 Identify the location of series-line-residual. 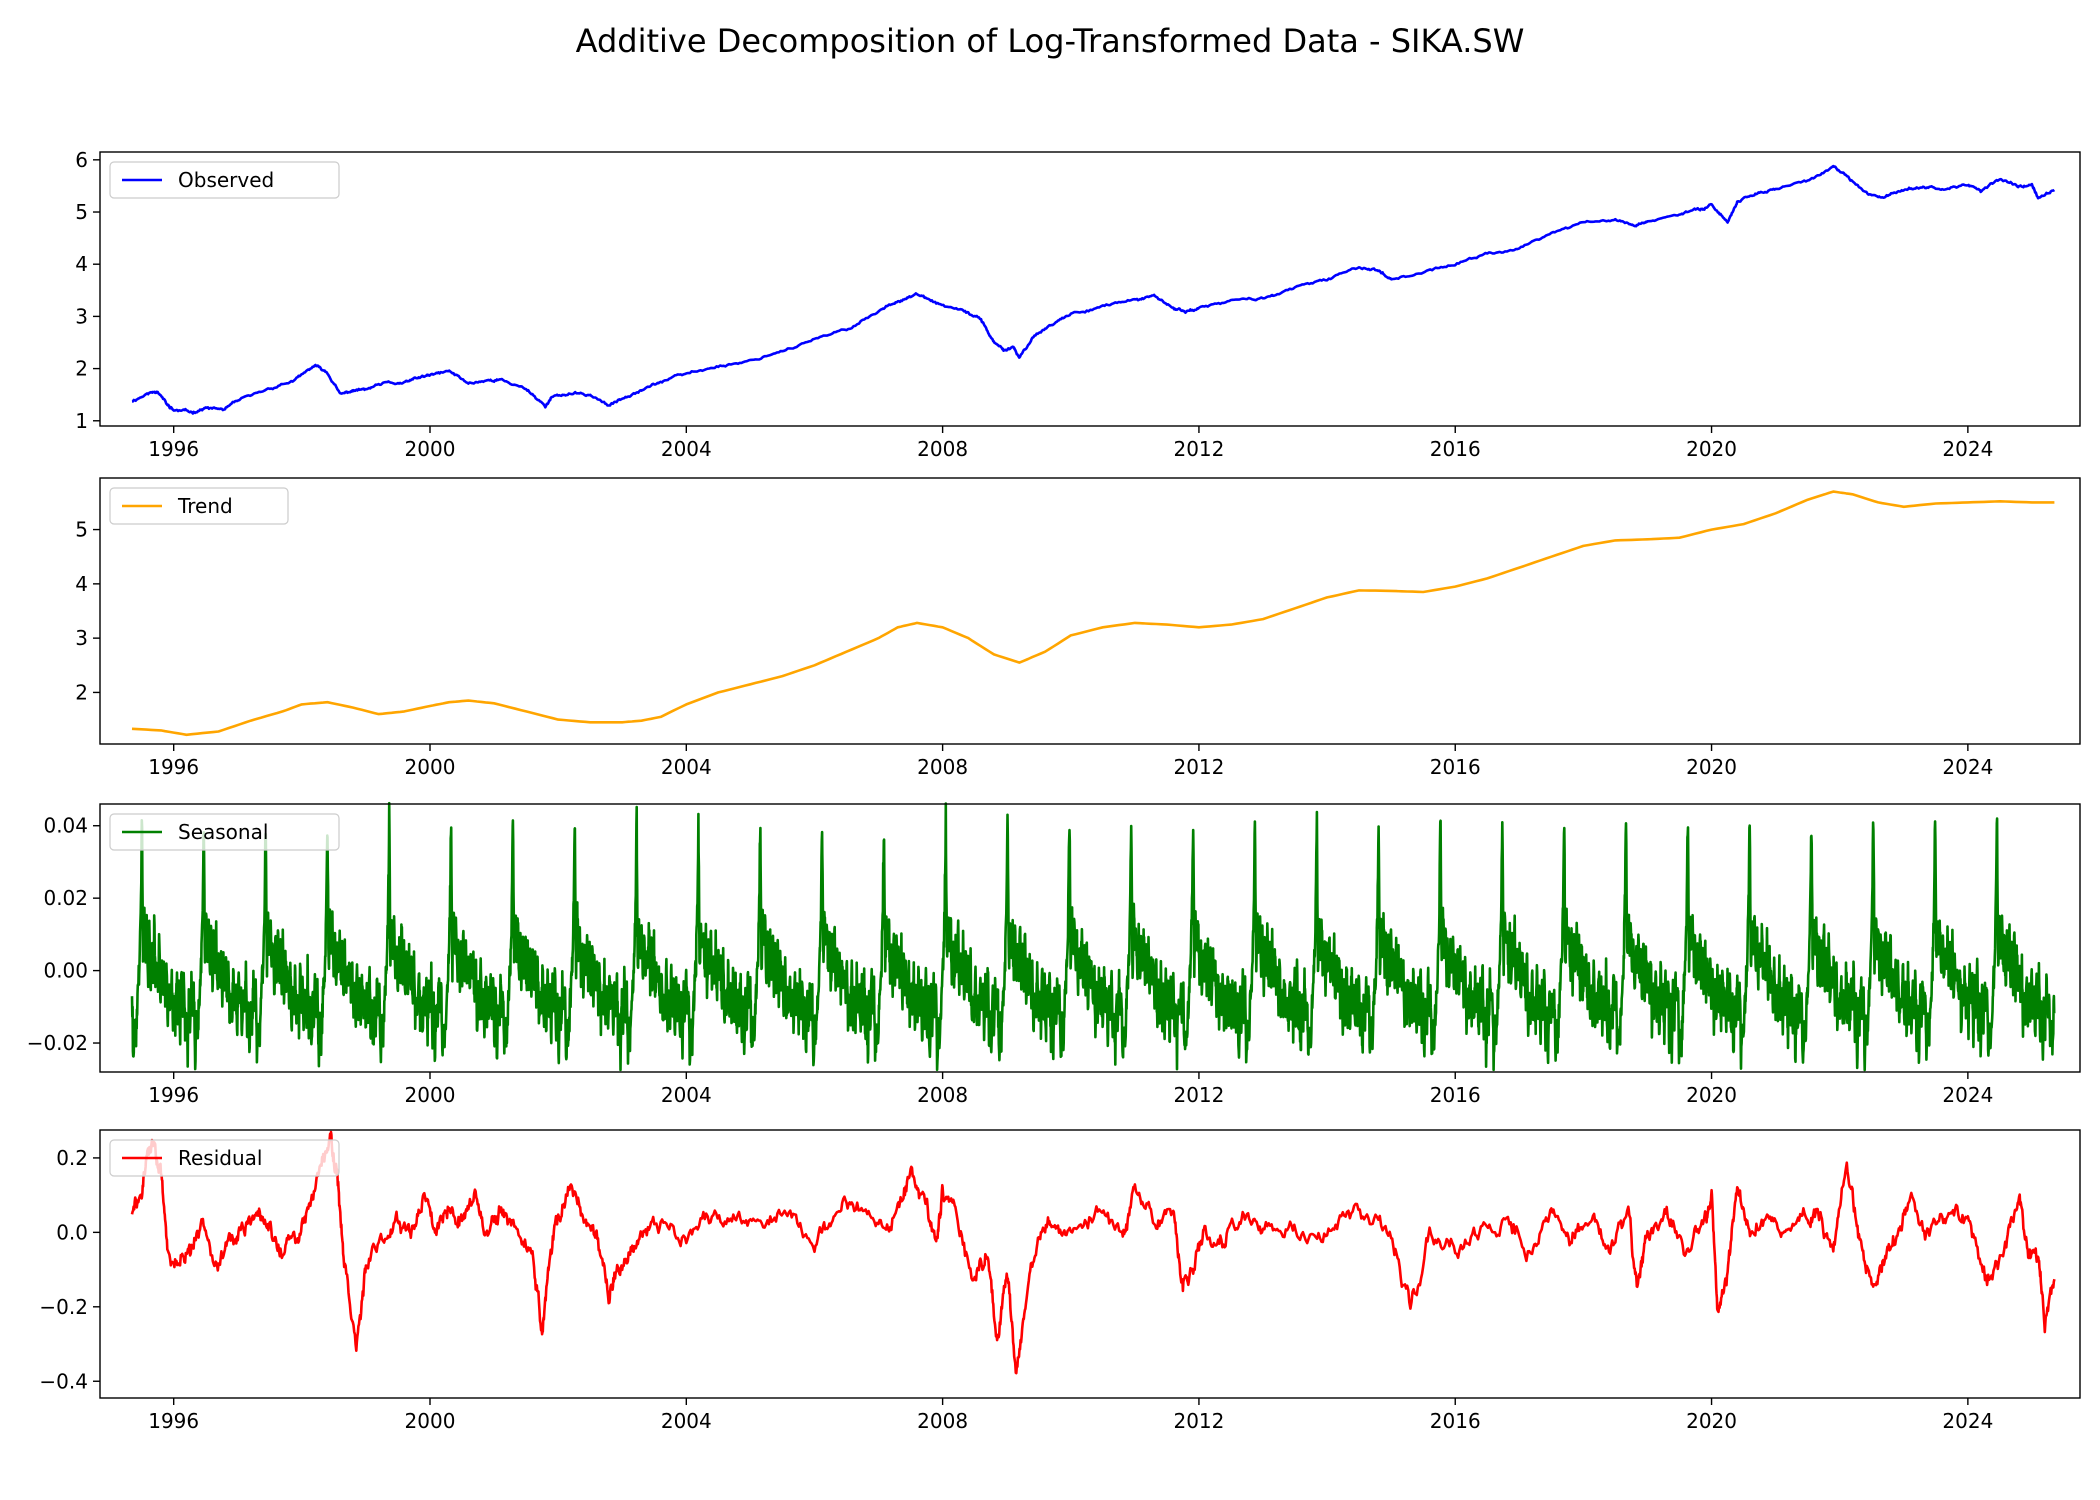
(1093, 1252).